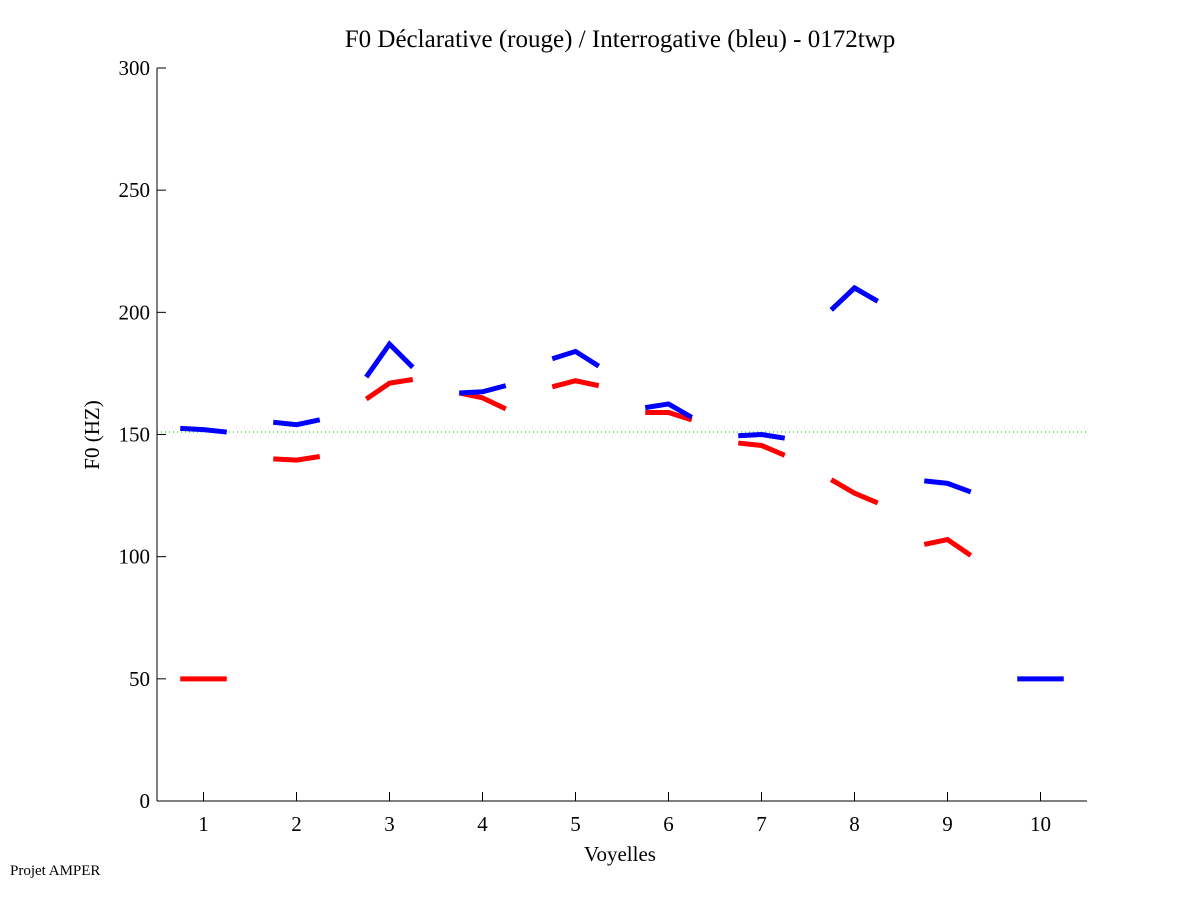 The image size is (1201, 901). Describe the element at coordinates (92, 434) in the screenshot. I see `y-axis-label: F0 (HZ)` at that location.